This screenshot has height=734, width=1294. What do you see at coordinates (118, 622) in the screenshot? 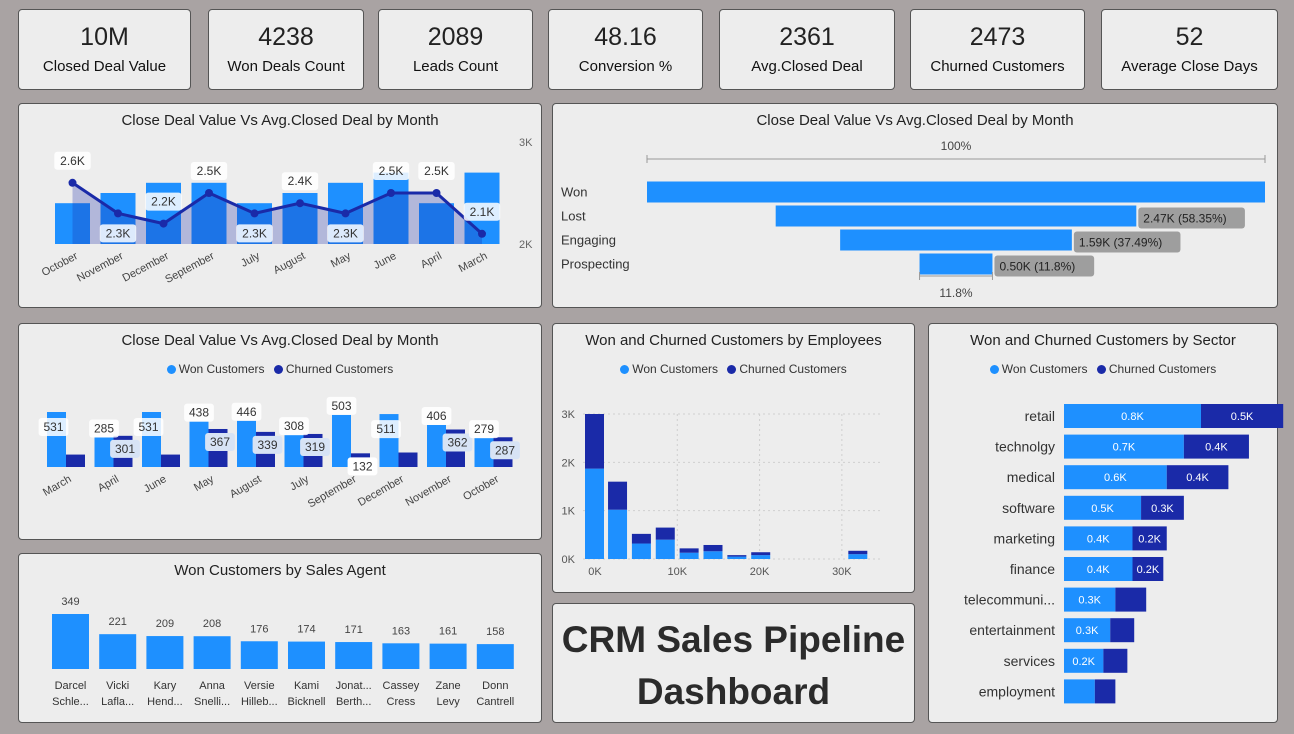
I see `agent-value-label: 221` at bounding box center [118, 622].